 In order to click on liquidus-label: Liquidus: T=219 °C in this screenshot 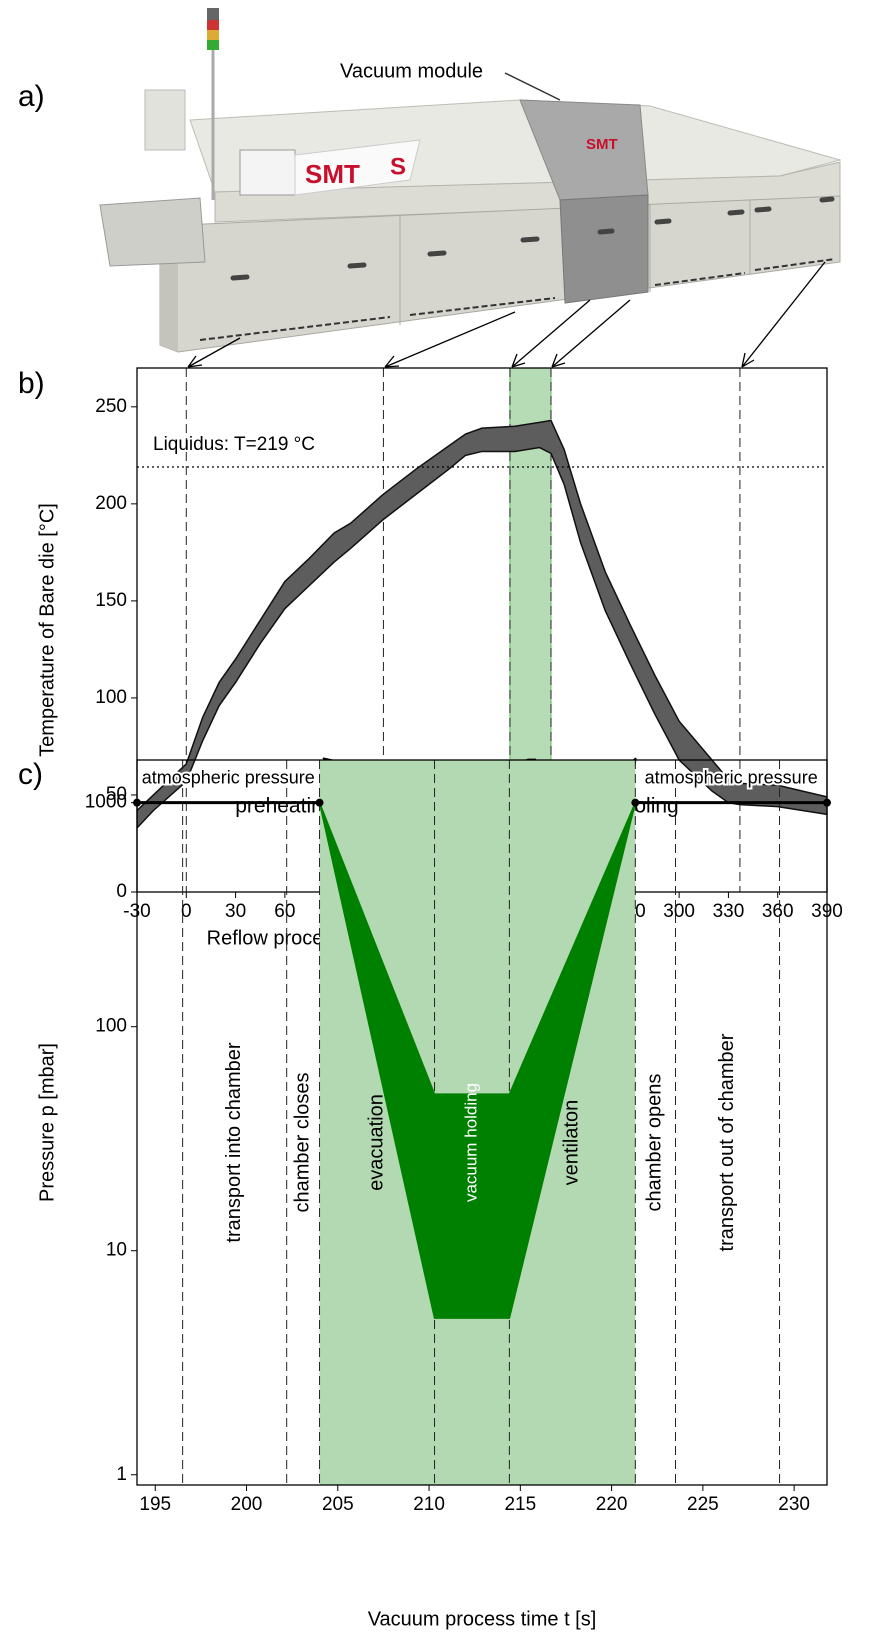, I will do `click(234, 444)`.